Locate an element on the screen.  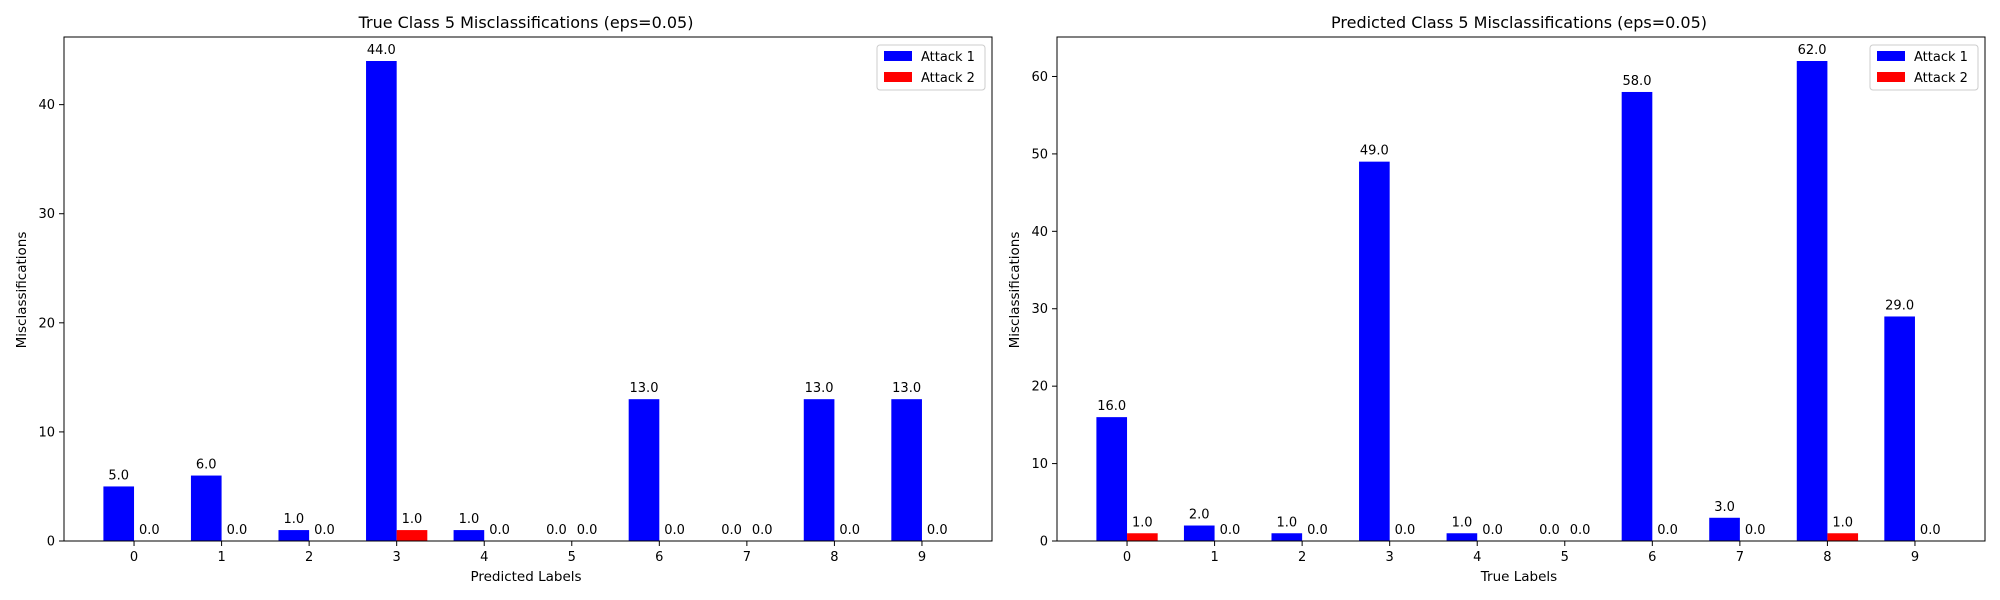
legend-label-attack-2: Attack 2 is located at coordinates (1941, 78).